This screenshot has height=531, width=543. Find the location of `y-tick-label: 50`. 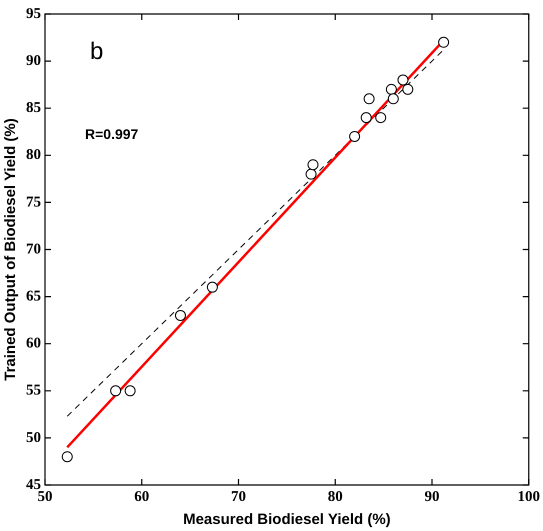

y-tick-label: 50 is located at coordinates (33, 438).